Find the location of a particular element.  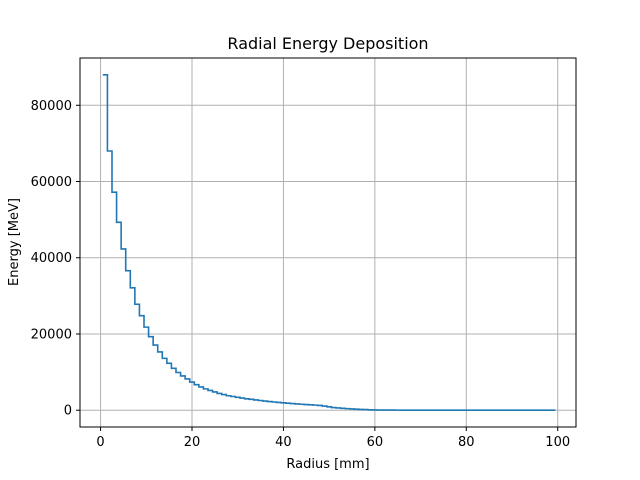

x-tick-label: 20 is located at coordinates (192, 442).